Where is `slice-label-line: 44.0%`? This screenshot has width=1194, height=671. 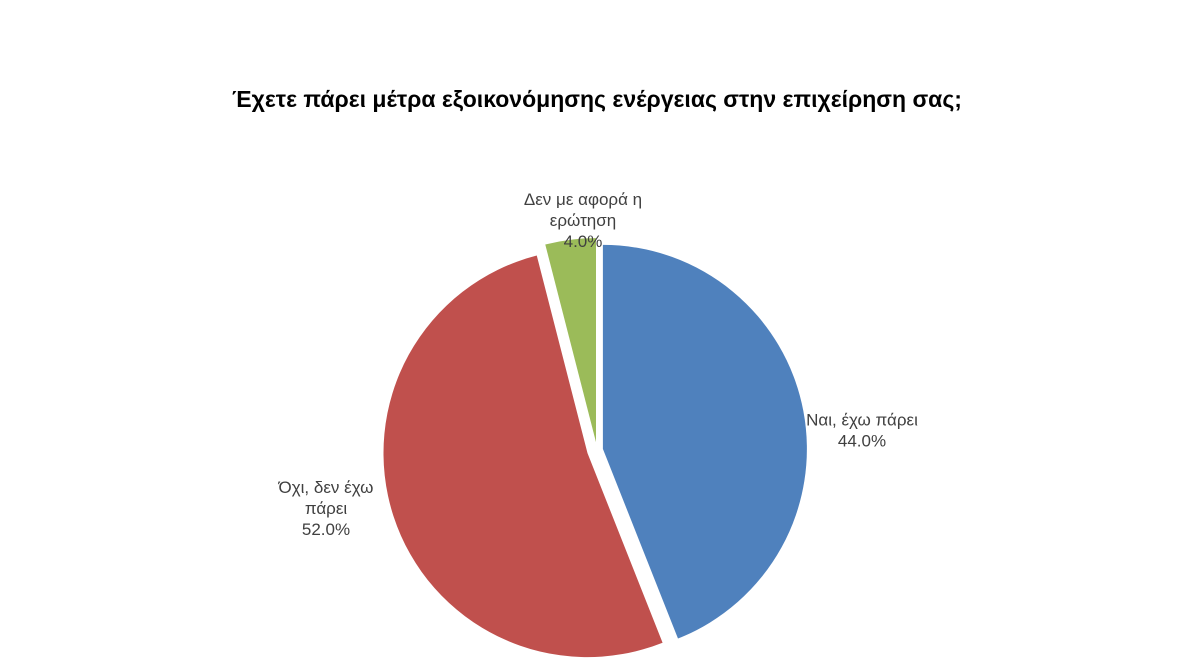 slice-label-line: 44.0% is located at coordinates (862, 441).